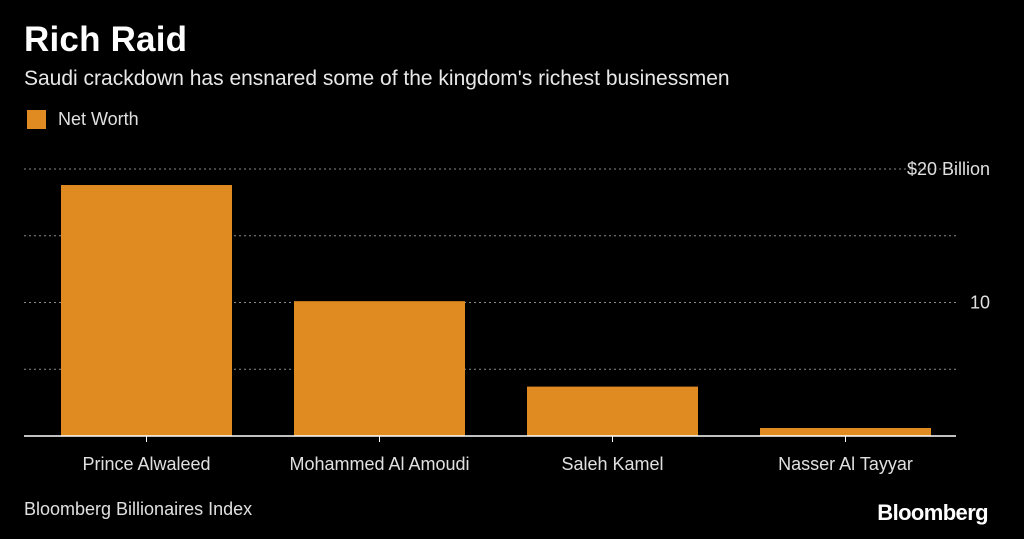  Describe the element at coordinates (106, 39) in the screenshot. I see `chart-title: Rich Raid` at that location.